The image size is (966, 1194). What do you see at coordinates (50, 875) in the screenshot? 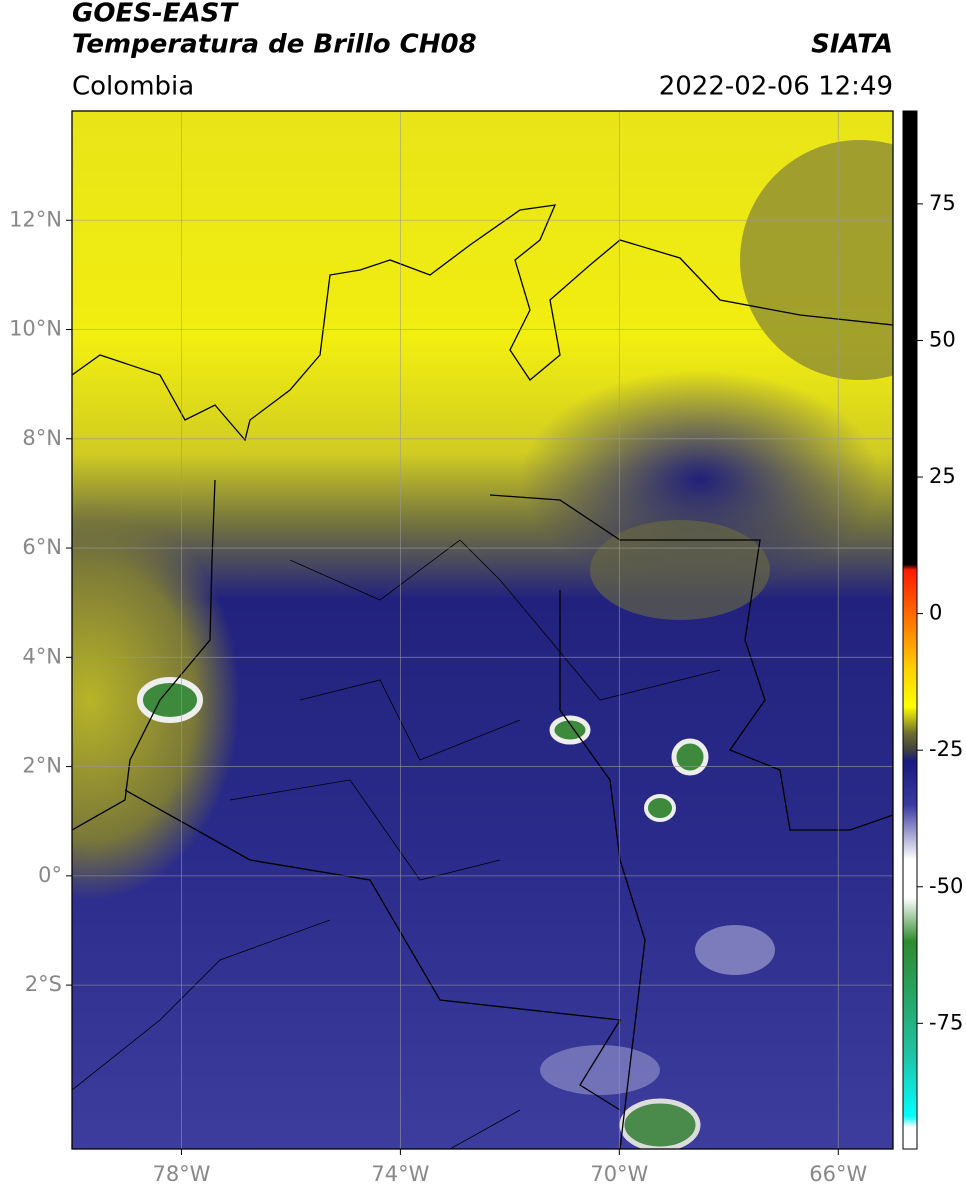
I see `y-tick-label: 0°` at bounding box center [50, 875].